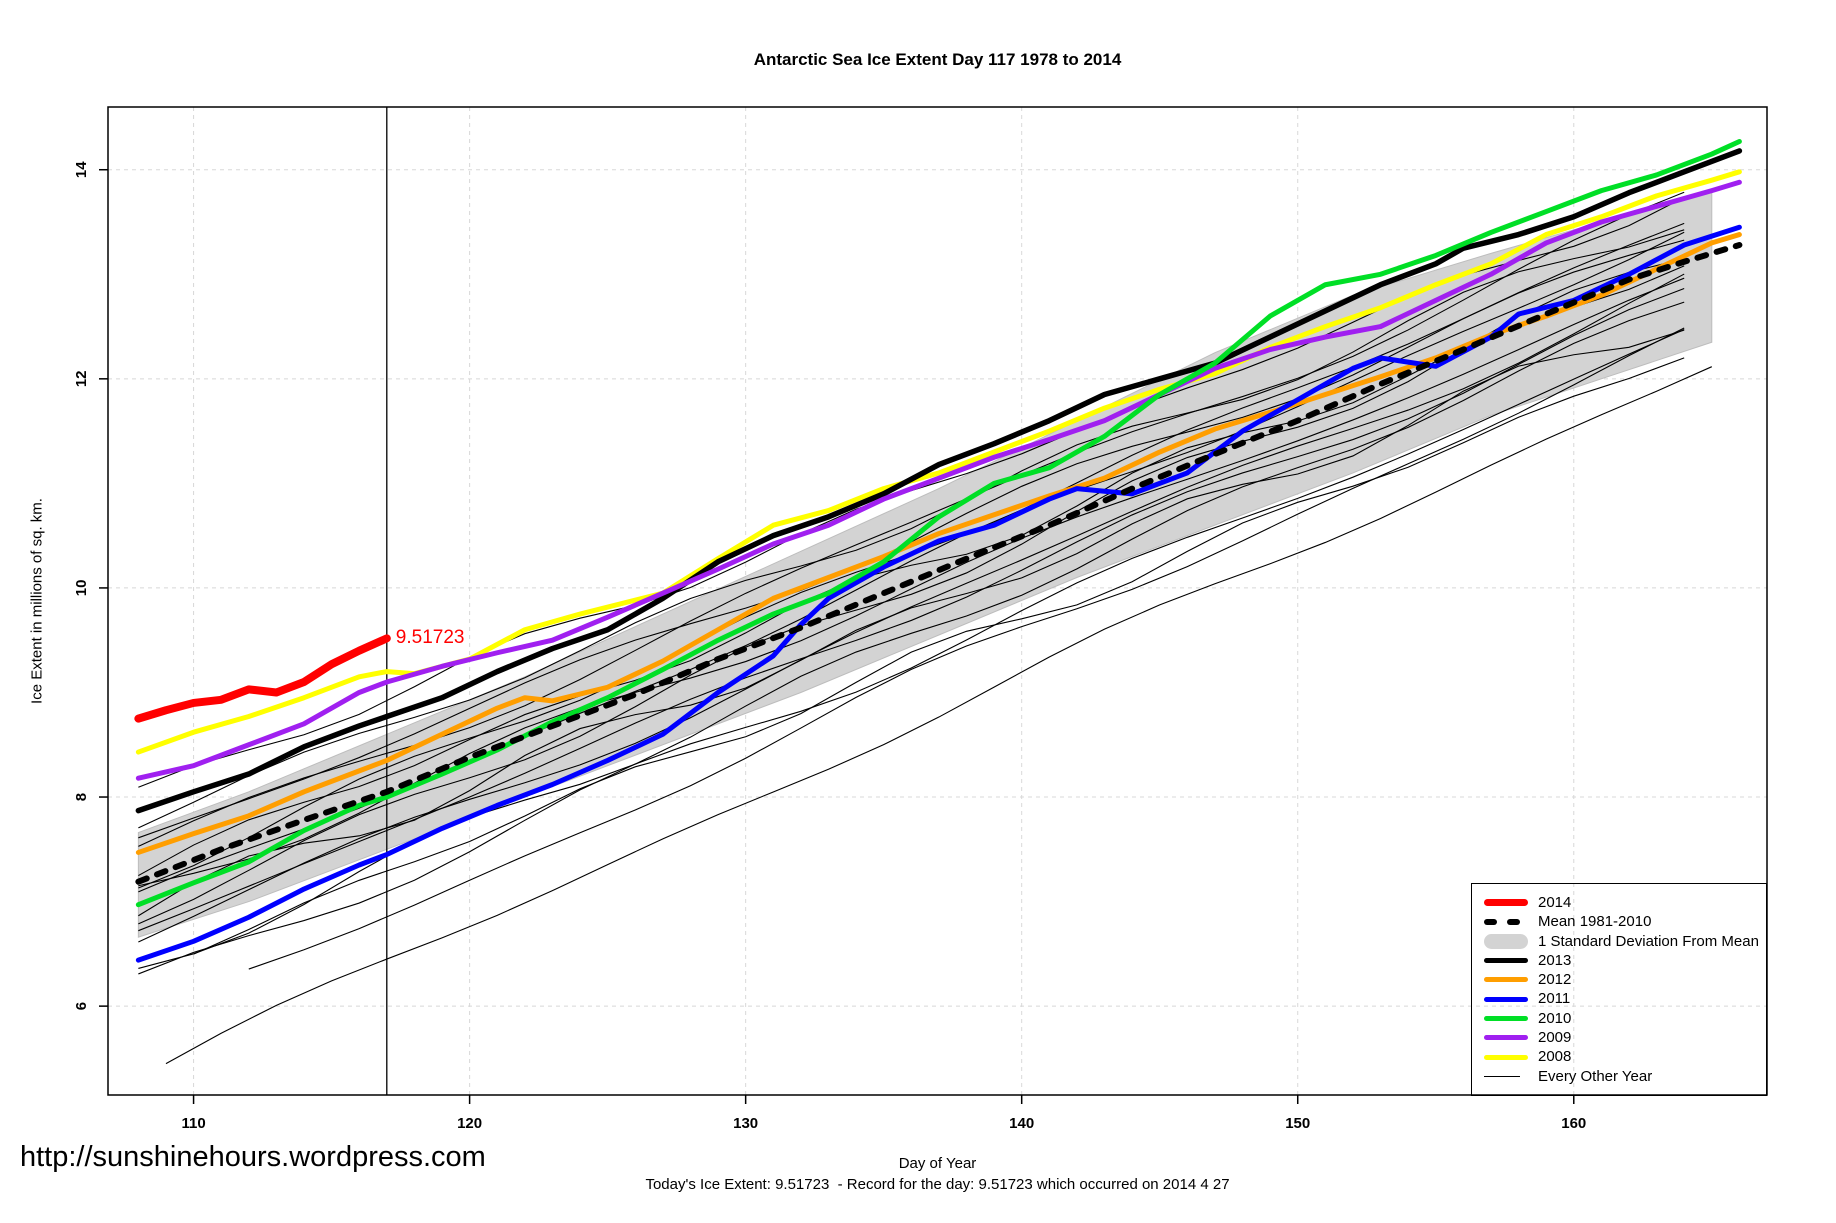  What do you see at coordinates (1555, 902) in the screenshot?
I see `legend-label-2014: 2014` at bounding box center [1555, 902].